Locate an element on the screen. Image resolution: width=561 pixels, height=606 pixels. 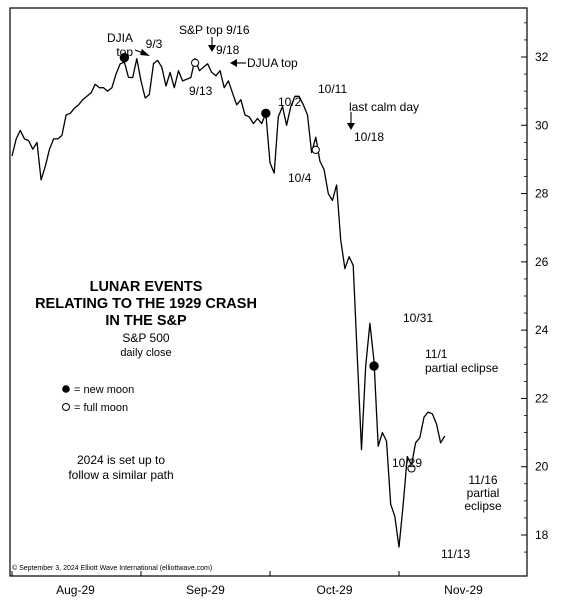
annotation-label: 10/11 is located at coordinates (332, 89).